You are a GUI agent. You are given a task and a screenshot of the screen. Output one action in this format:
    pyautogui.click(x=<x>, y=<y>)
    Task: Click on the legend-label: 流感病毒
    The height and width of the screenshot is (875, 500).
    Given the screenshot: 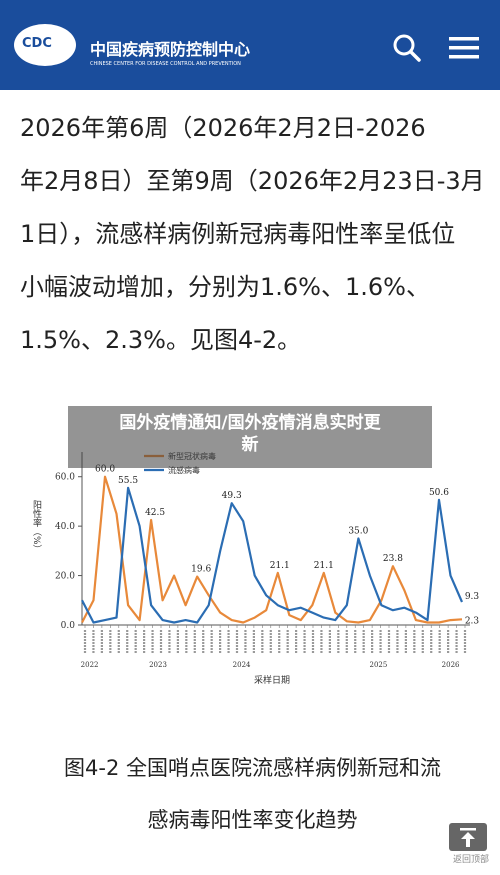 What is the action you would take?
    pyautogui.click(x=184, y=470)
    